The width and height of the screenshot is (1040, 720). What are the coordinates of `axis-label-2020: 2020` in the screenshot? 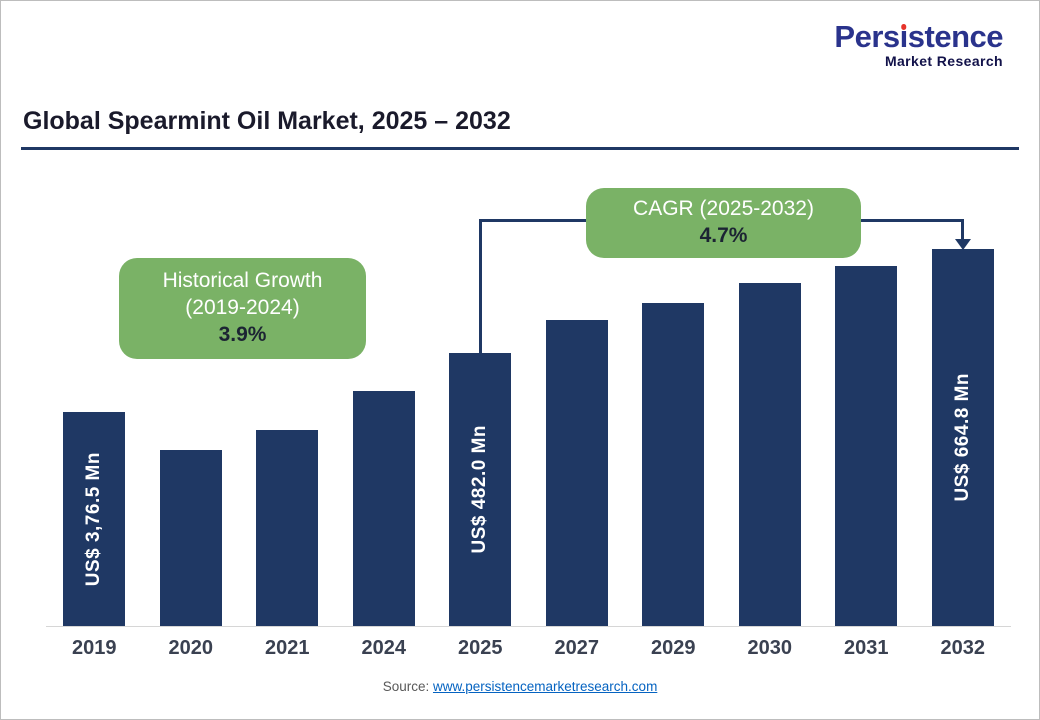 It's located at (191, 648).